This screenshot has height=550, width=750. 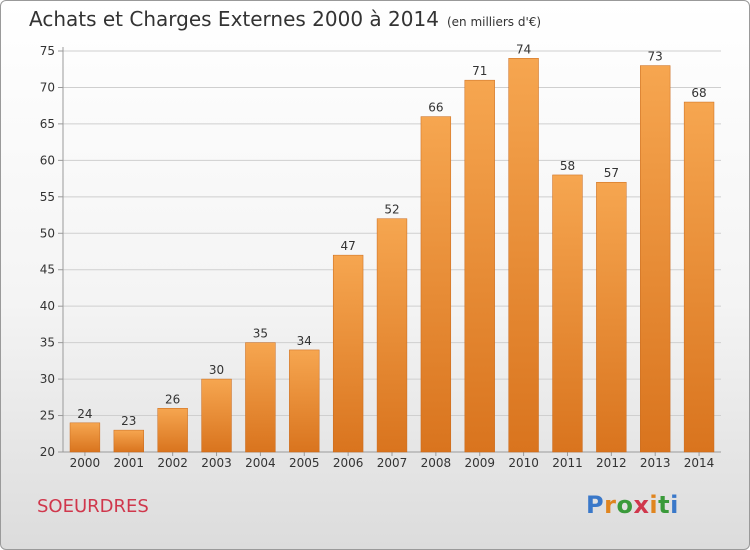 I want to click on y-tick-label: 25, so click(x=47, y=416).